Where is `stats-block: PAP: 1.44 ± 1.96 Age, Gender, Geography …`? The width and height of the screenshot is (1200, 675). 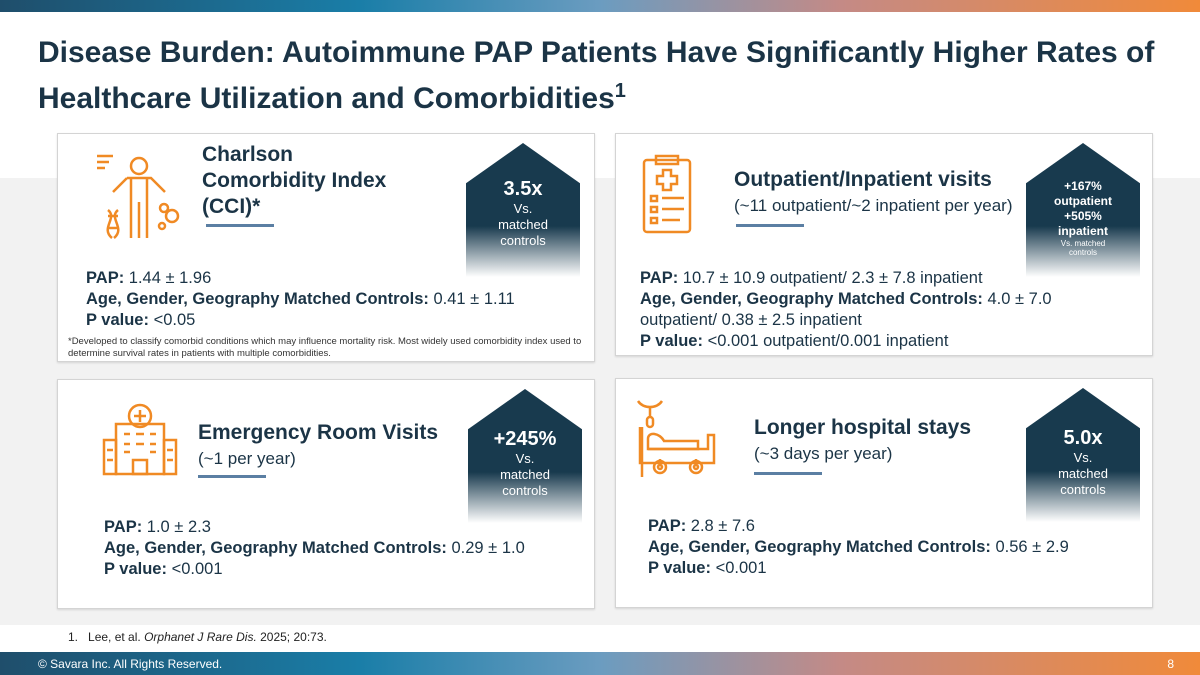
stats-block: PAP: 1.44 ± 1.96 Age, Gender, Geography … is located at coordinates (300, 299).